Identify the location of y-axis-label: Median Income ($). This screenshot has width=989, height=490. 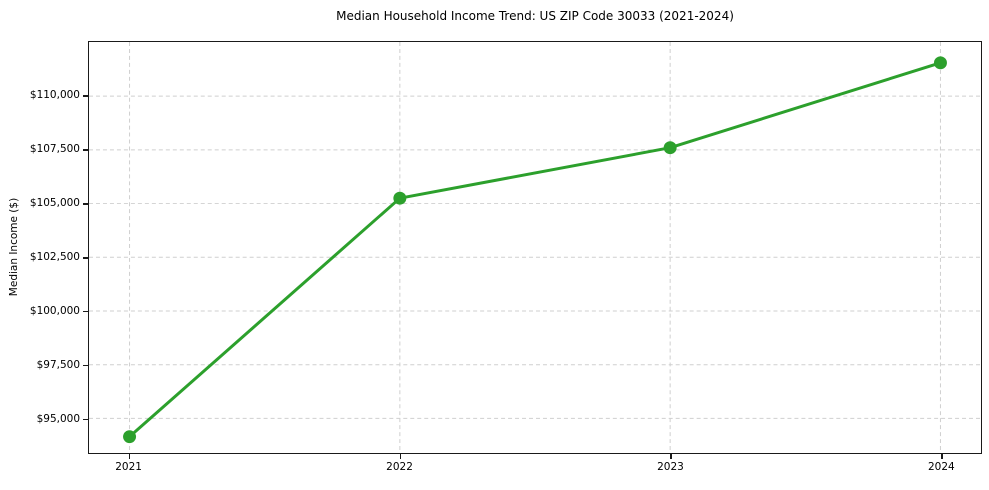
(14, 247).